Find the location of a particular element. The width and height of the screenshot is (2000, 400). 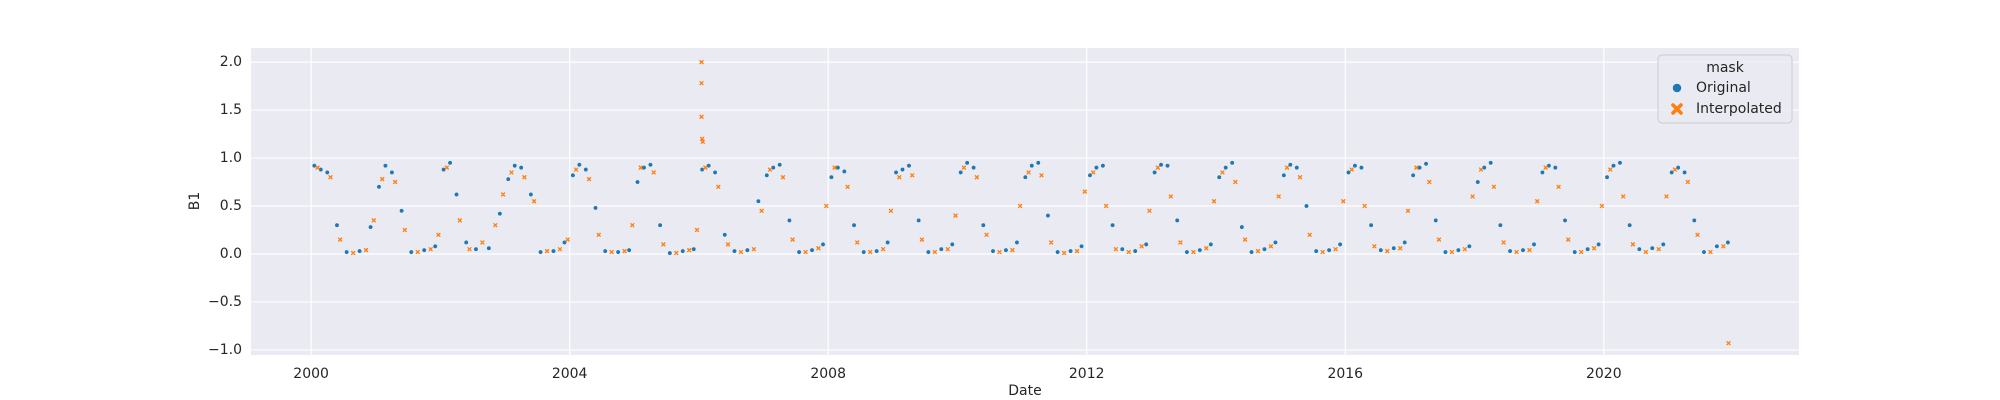

x-tick-label: 2012 is located at coordinates (1087, 374).